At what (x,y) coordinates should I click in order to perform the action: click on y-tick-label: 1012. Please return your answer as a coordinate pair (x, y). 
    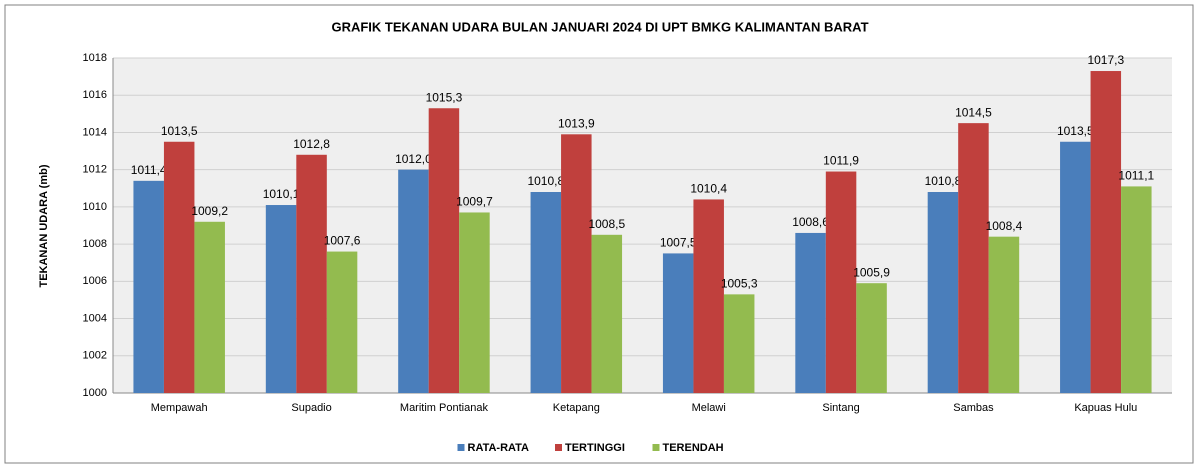
    Looking at the image, I should click on (95, 170).